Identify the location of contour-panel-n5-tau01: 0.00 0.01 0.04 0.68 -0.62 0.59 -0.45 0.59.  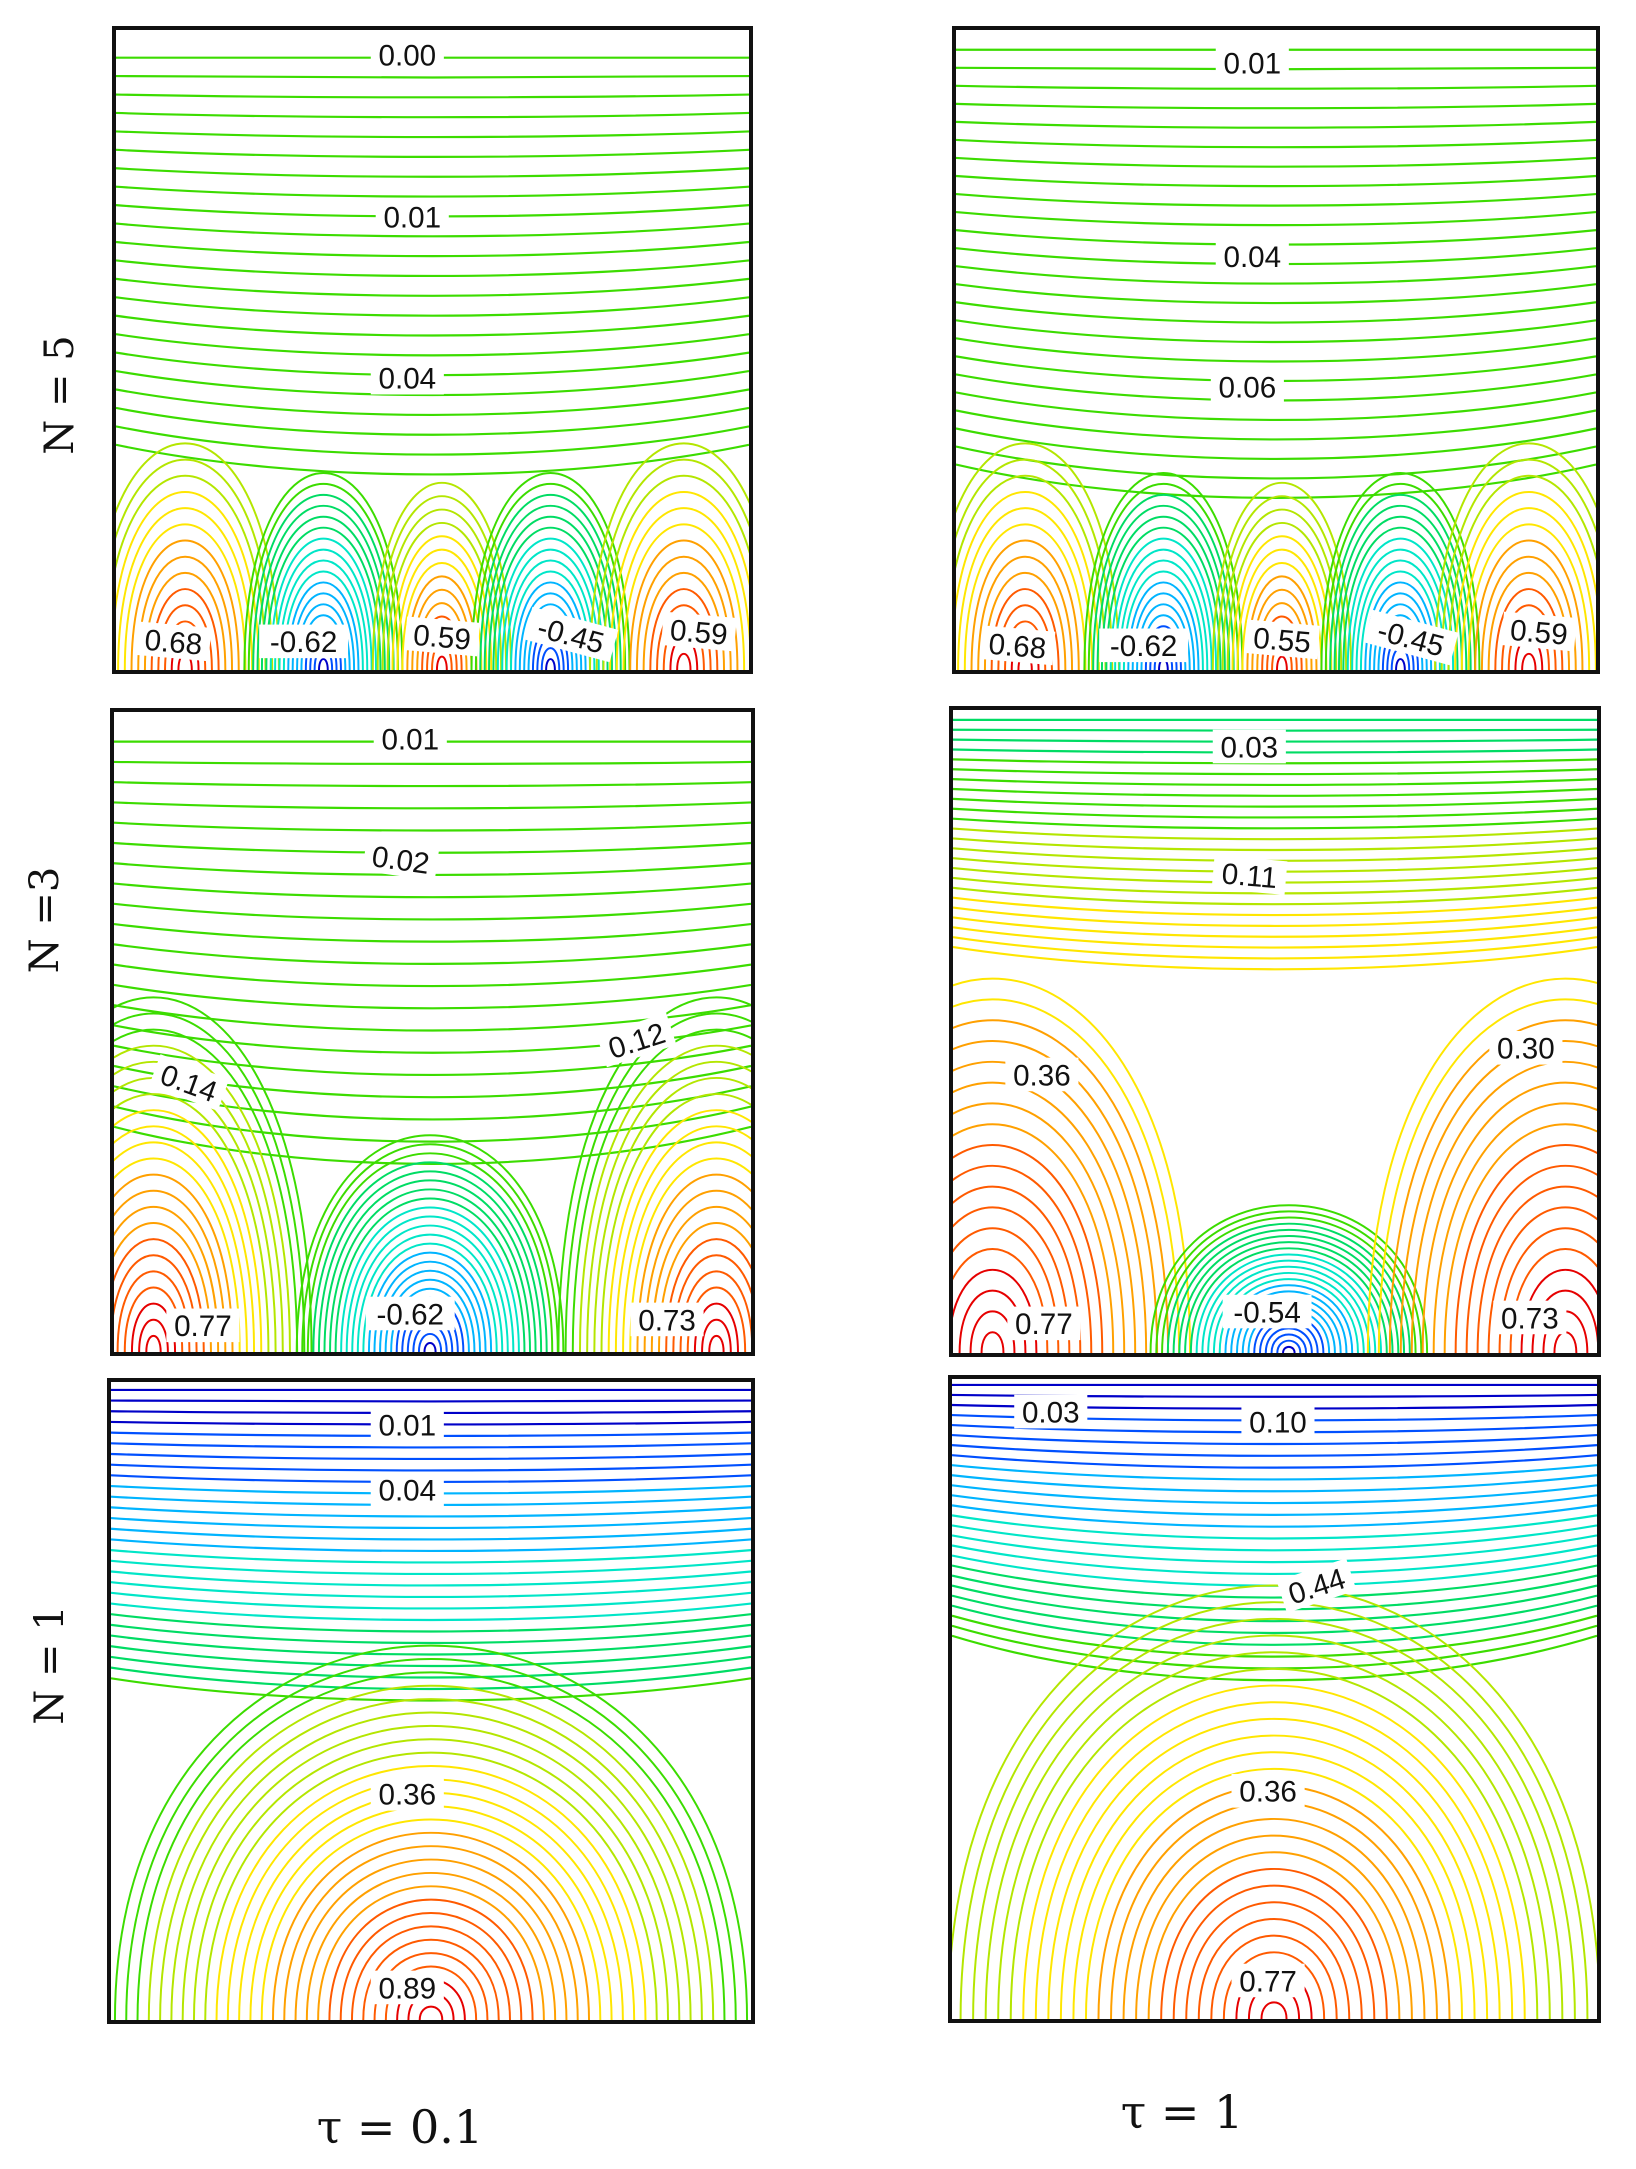
(432, 350).